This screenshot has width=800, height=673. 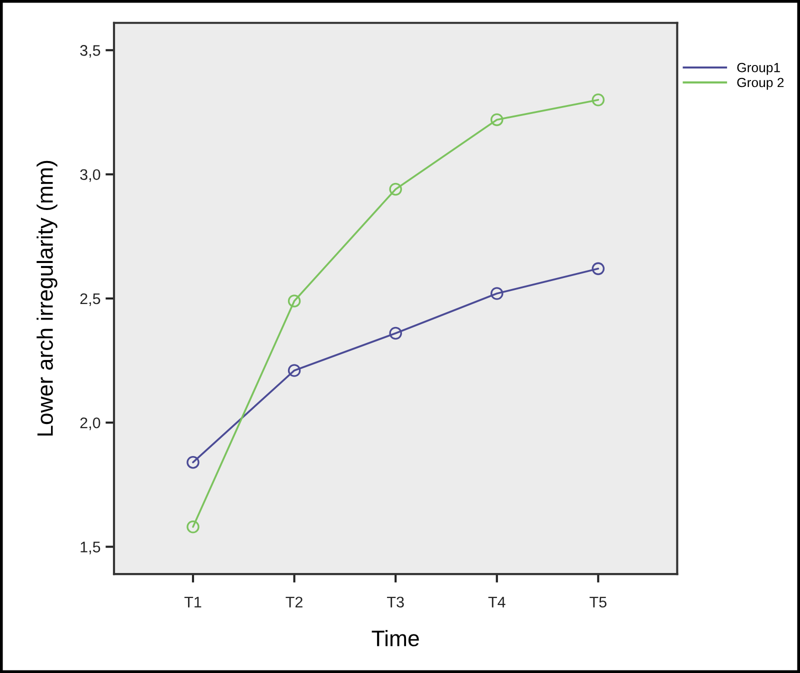 What do you see at coordinates (90, 51) in the screenshot?
I see `y-tick-label: 3,5` at bounding box center [90, 51].